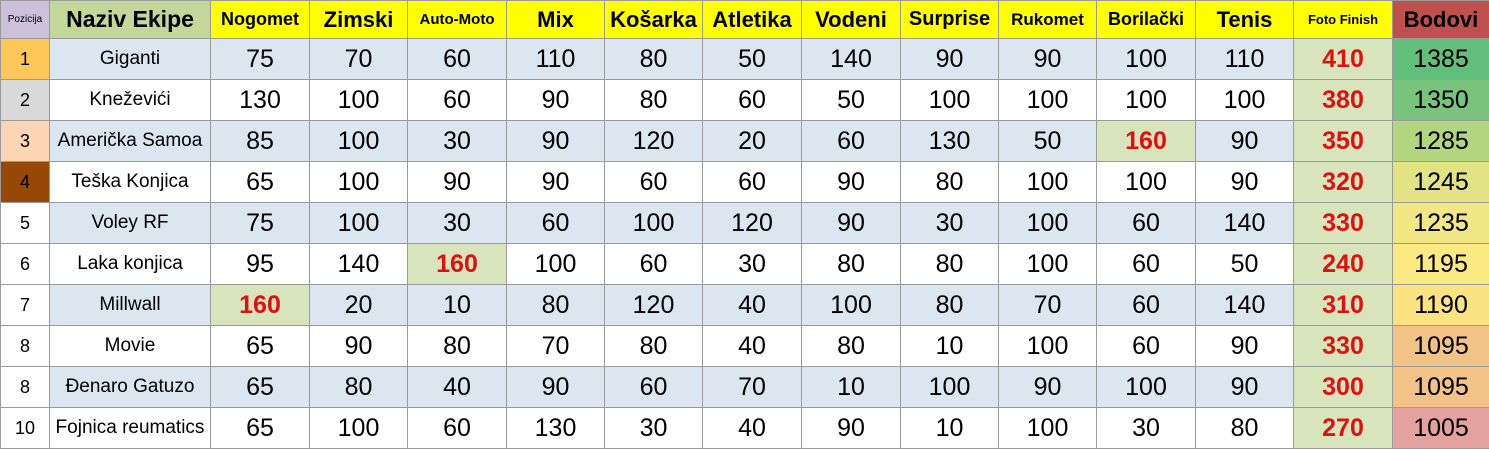  What do you see at coordinates (130, 428) in the screenshot?
I see `team-name-cell: Fojnica reumatics` at bounding box center [130, 428].